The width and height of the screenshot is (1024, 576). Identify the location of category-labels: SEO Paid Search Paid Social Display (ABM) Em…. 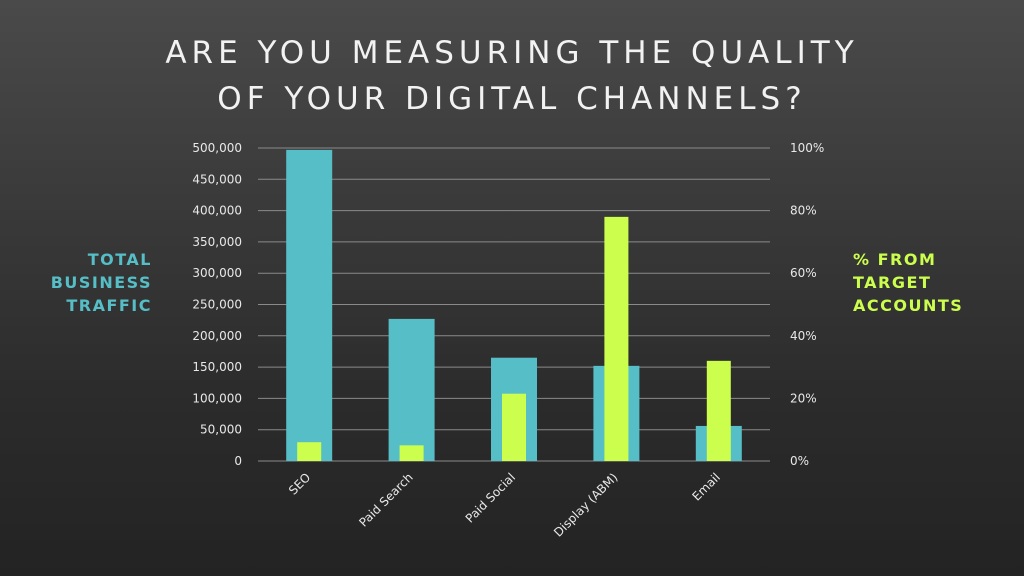
(504, 504).